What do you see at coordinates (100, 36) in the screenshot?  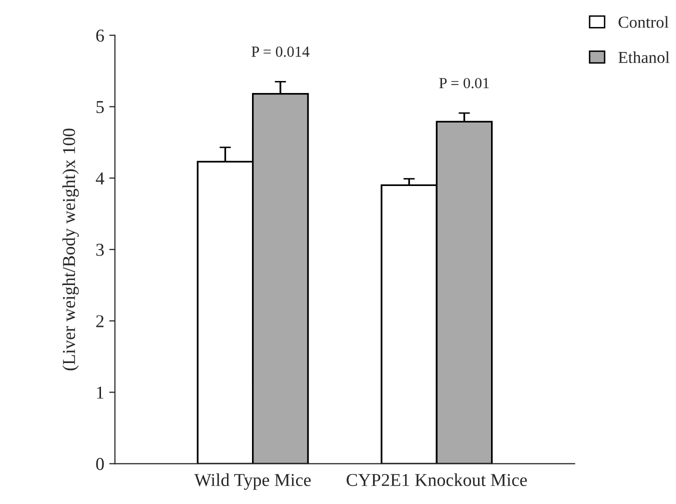 I see `y-tick-label: 6` at bounding box center [100, 36].